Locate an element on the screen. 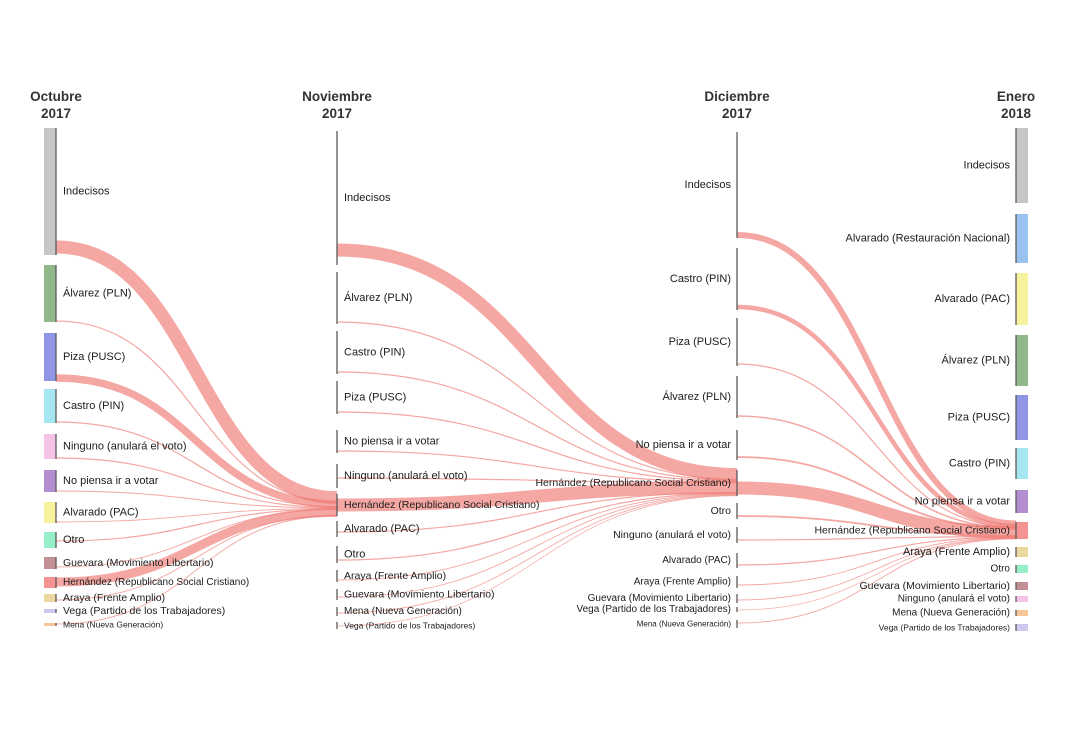  node-bar-hernandez is located at coordinates (50, 582).